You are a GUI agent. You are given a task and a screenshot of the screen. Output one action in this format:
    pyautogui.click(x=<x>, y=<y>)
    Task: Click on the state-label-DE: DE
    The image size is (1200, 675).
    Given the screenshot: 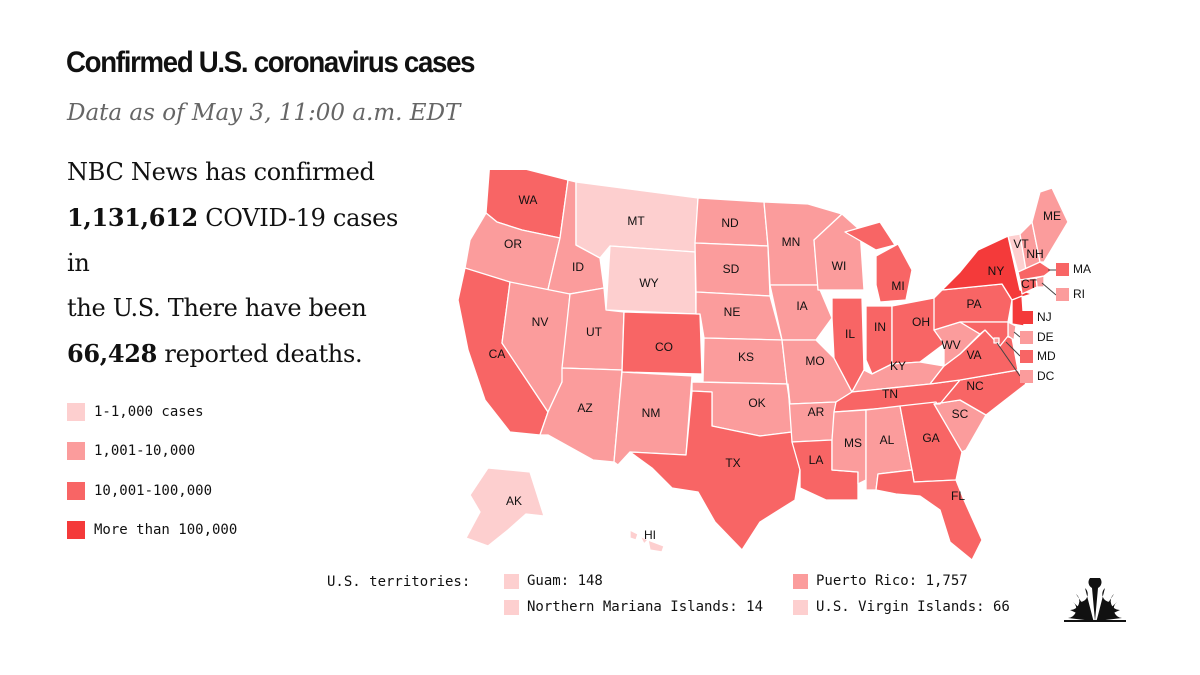 What is the action you would take?
    pyautogui.click(x=1045, y=337)
    